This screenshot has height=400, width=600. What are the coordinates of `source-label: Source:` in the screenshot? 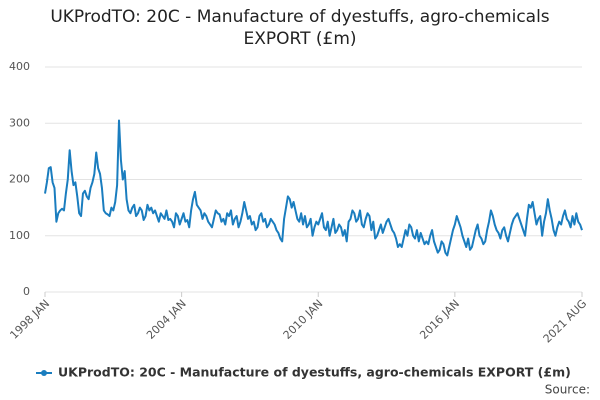 It's located at (567, 390).